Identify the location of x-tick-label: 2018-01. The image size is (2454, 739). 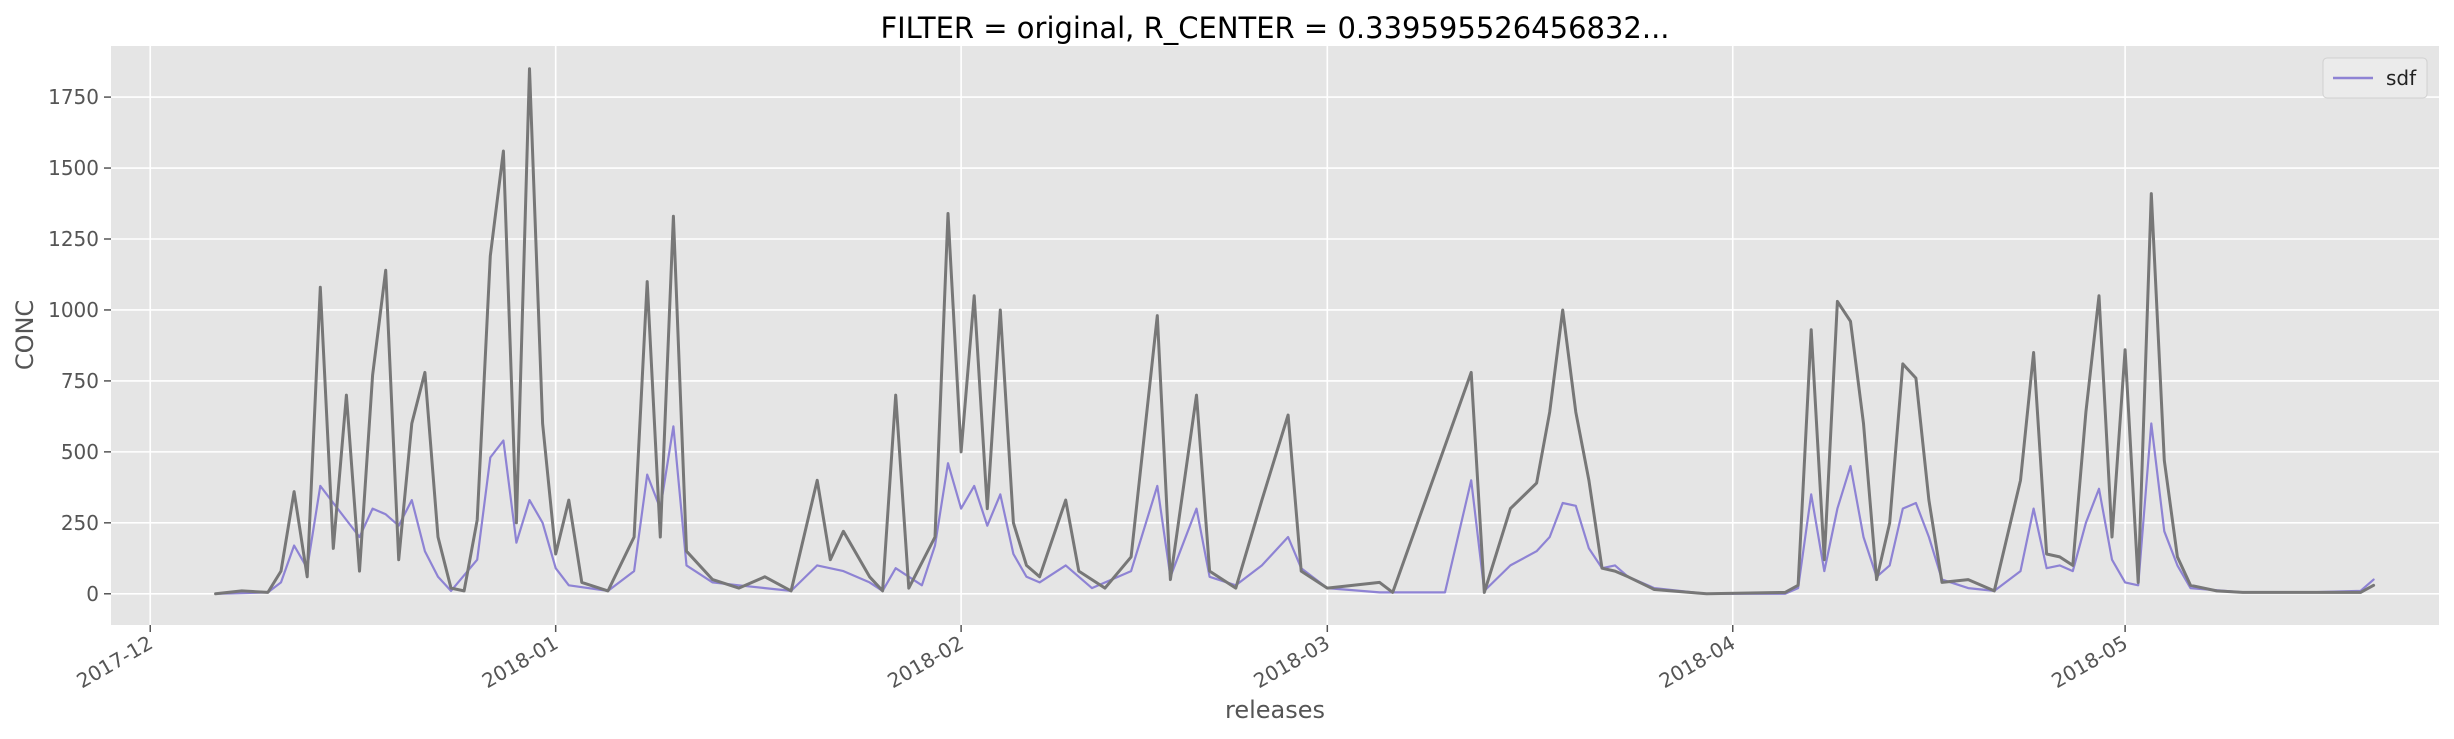
(520, 662).